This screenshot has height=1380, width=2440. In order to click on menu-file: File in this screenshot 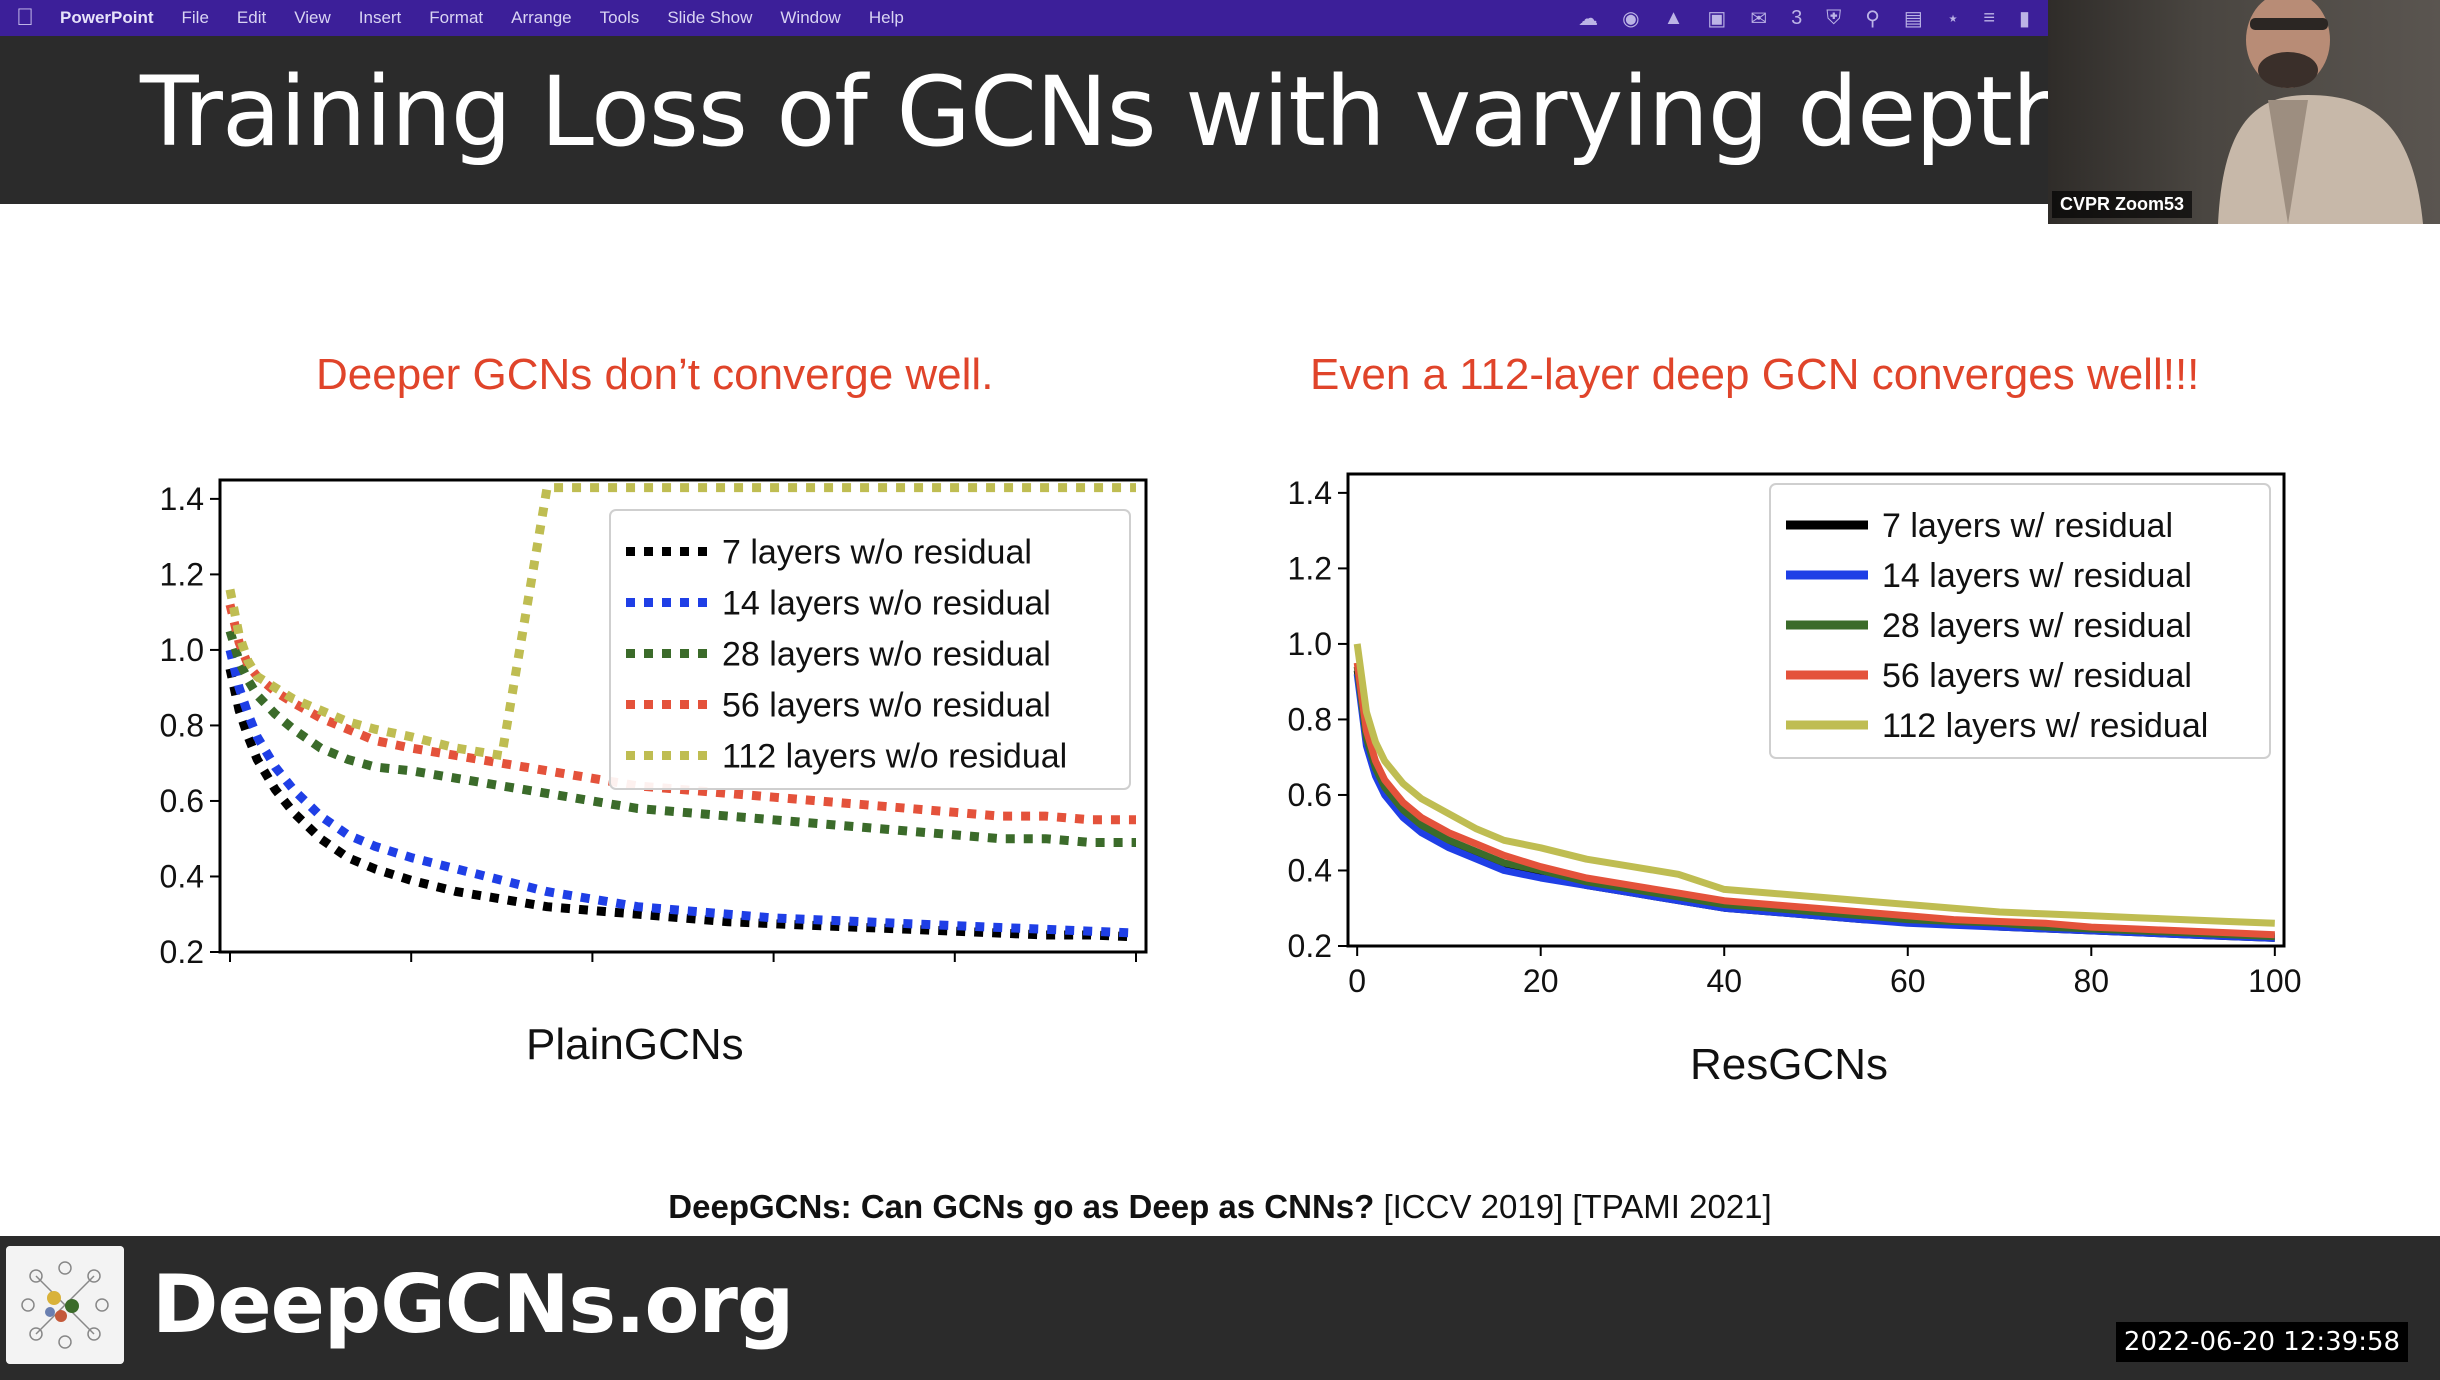, I will do `click(195, 17)`.